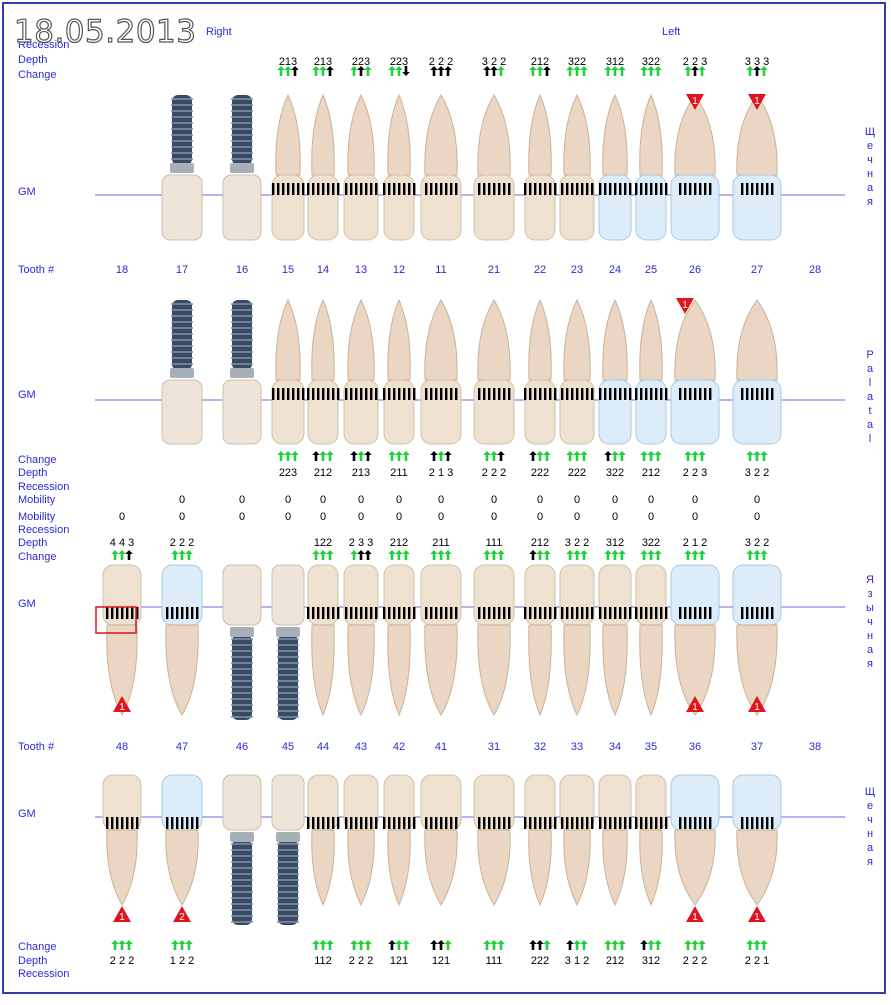 The image size is (891, 1005). I want to click on lower-lingual-values: 211, so click(441, 543).